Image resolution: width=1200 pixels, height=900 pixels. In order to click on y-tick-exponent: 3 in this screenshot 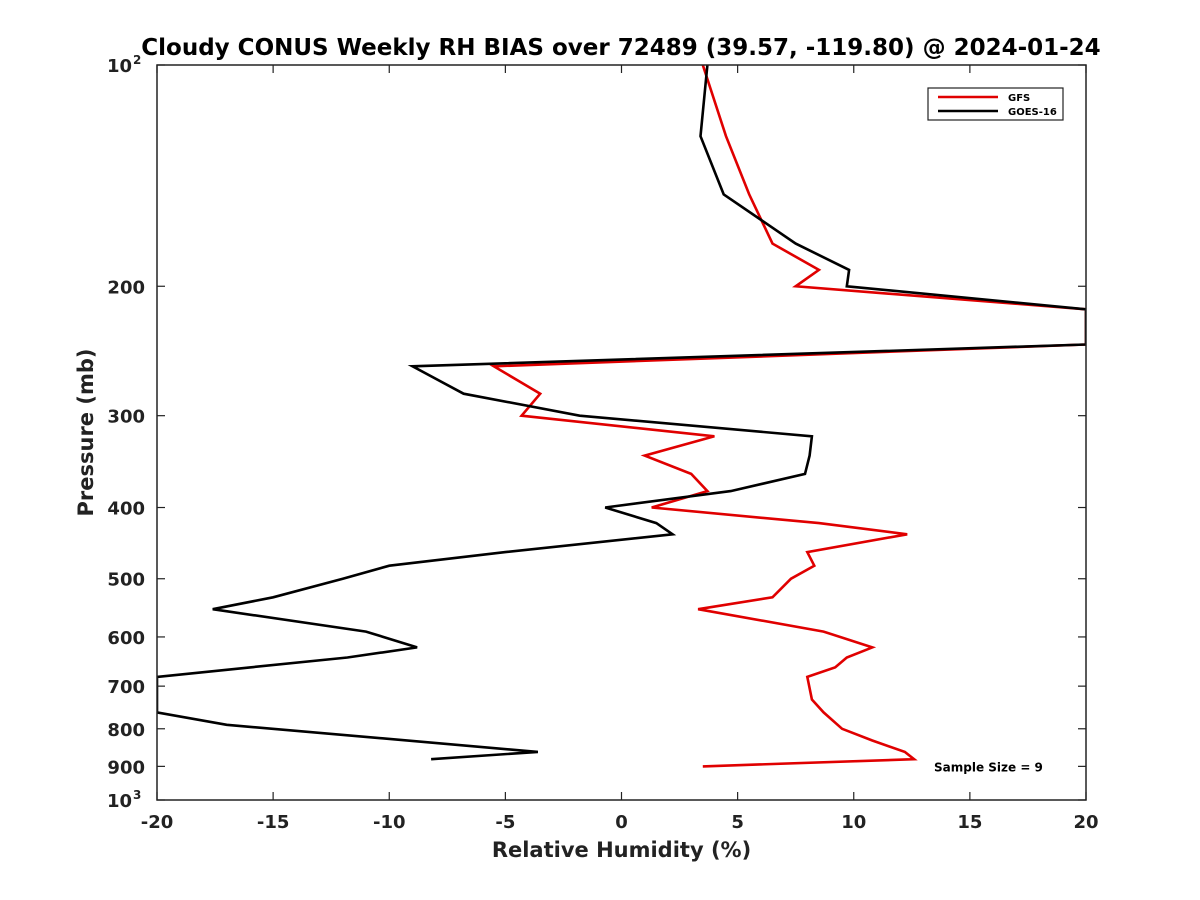, I will do `click(137, 795)`.